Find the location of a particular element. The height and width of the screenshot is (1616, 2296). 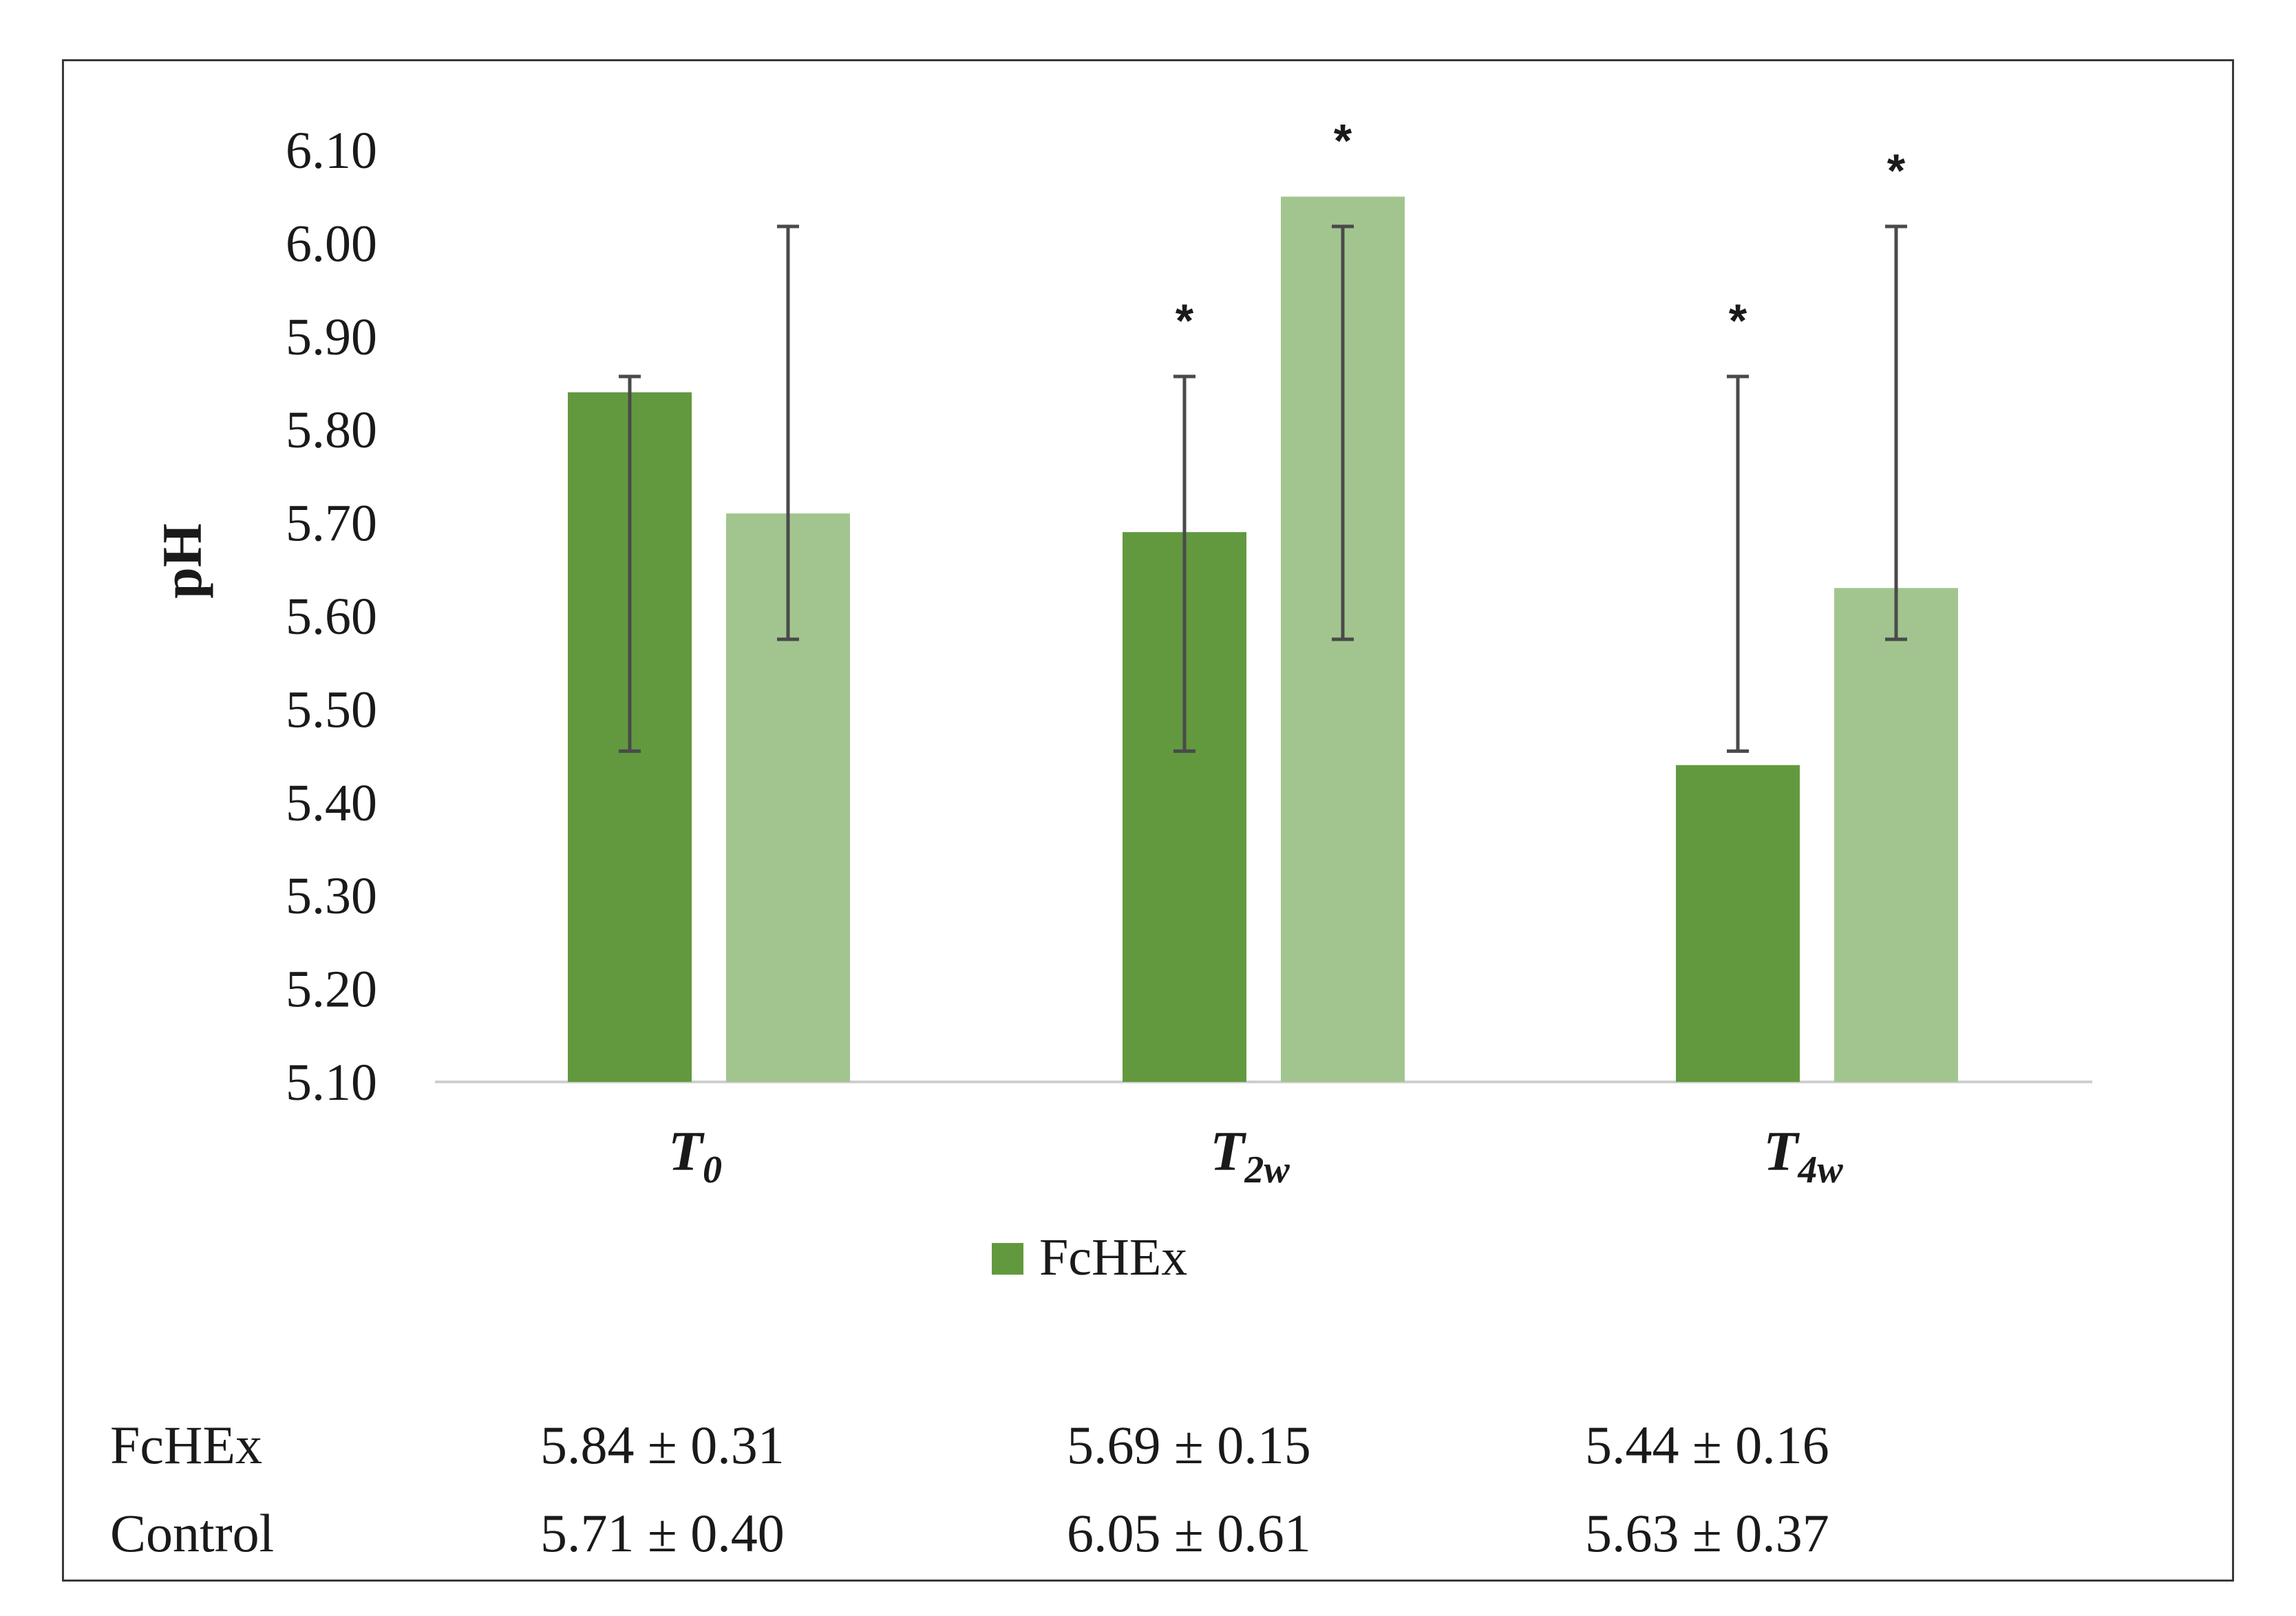

legend: FcHEx is located at coordinates (1090, 1257).